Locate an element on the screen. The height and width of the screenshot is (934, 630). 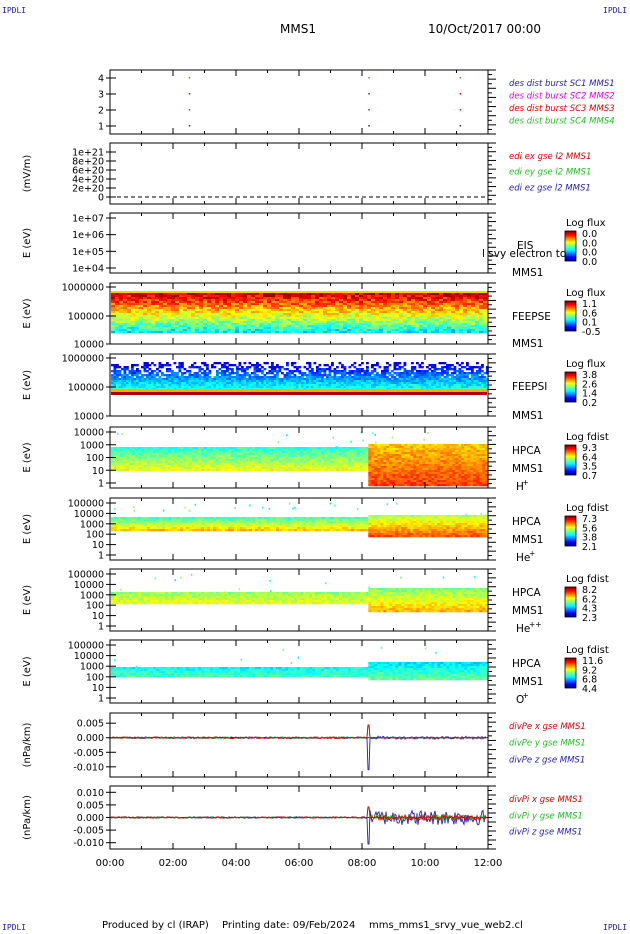
y-tick-label: 3 is located at coordinates (101, 95).